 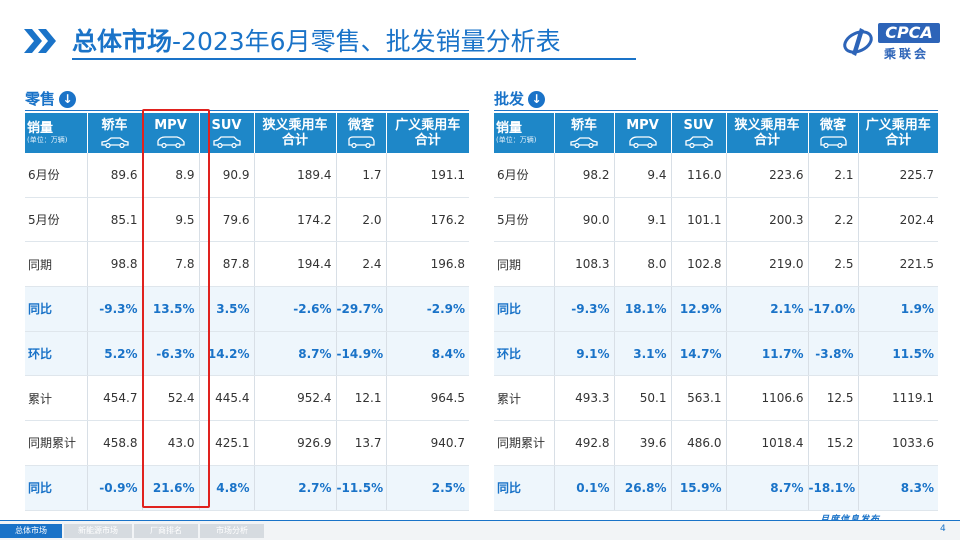 I want to click on table-cell: 52.4, so click(x=171, y=398).